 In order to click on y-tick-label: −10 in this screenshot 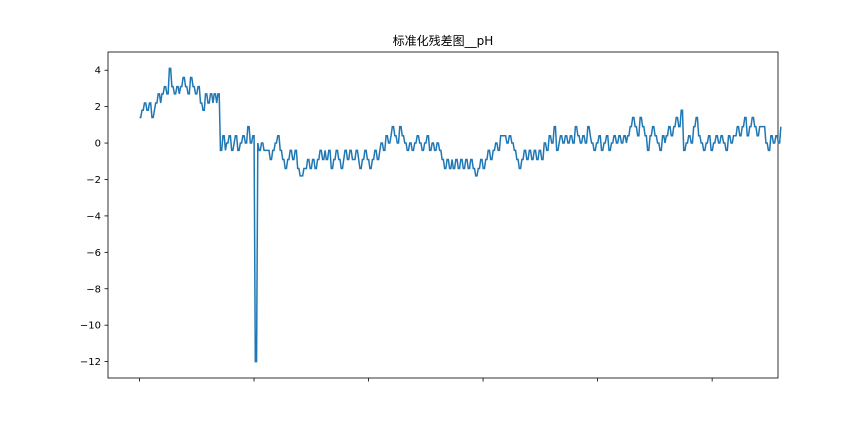, I will do `click(90, 326)`.